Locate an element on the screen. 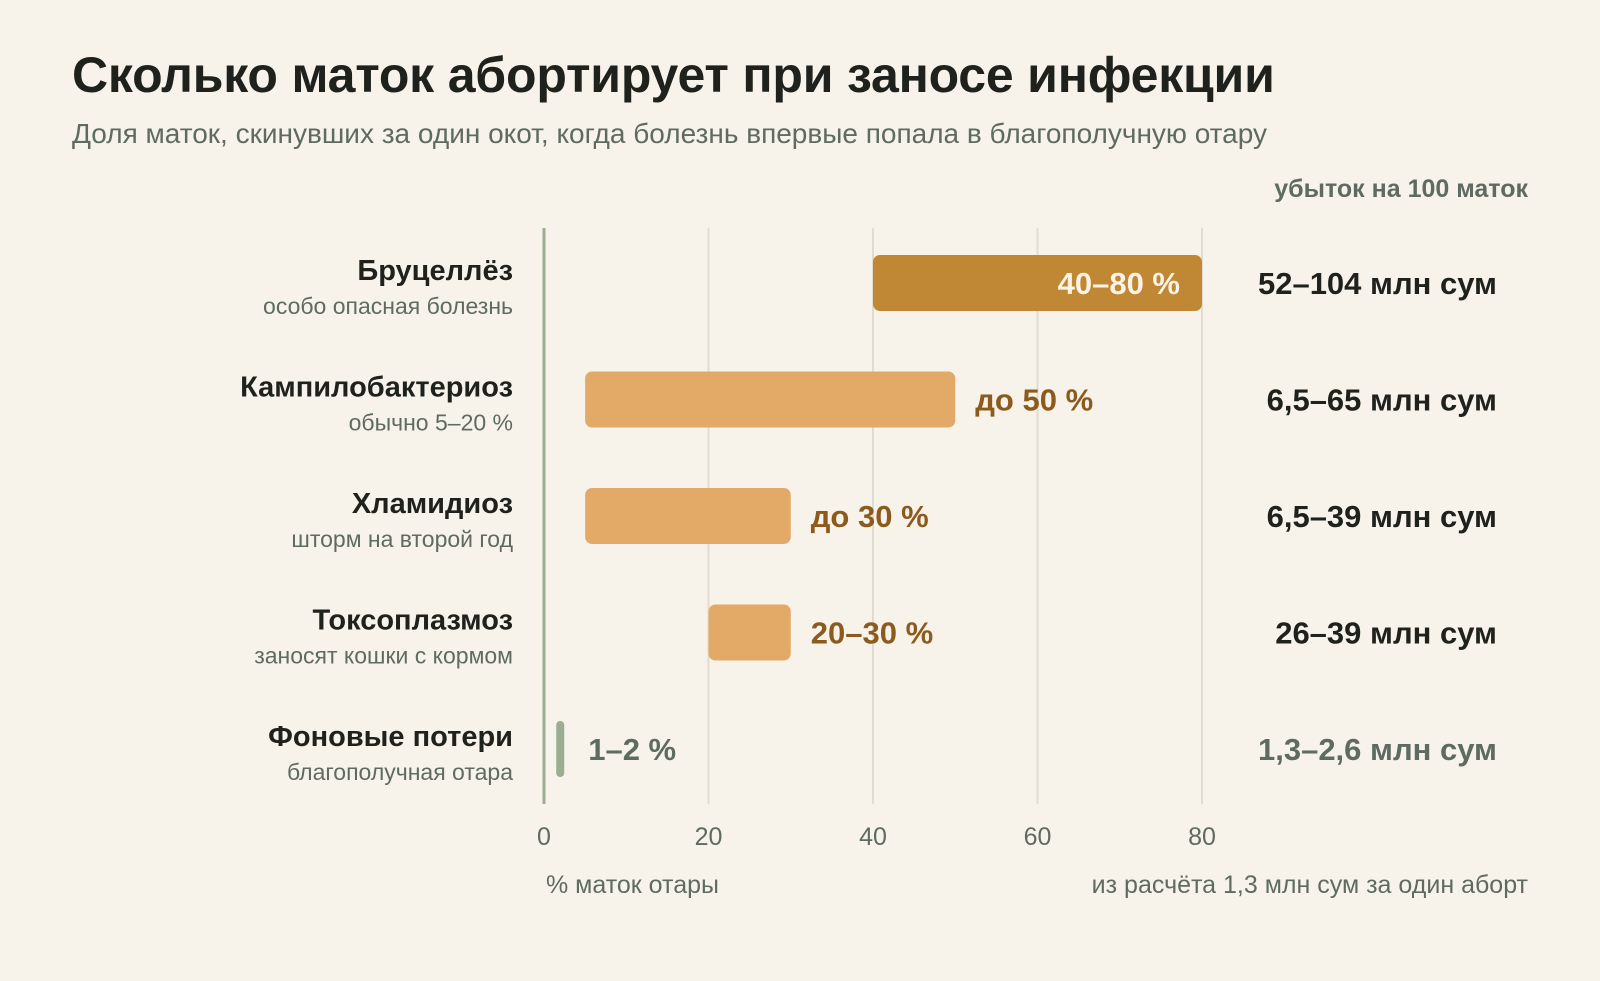  loss-value: 6,5–39 млн сум is located at coordinates (1382, 516).